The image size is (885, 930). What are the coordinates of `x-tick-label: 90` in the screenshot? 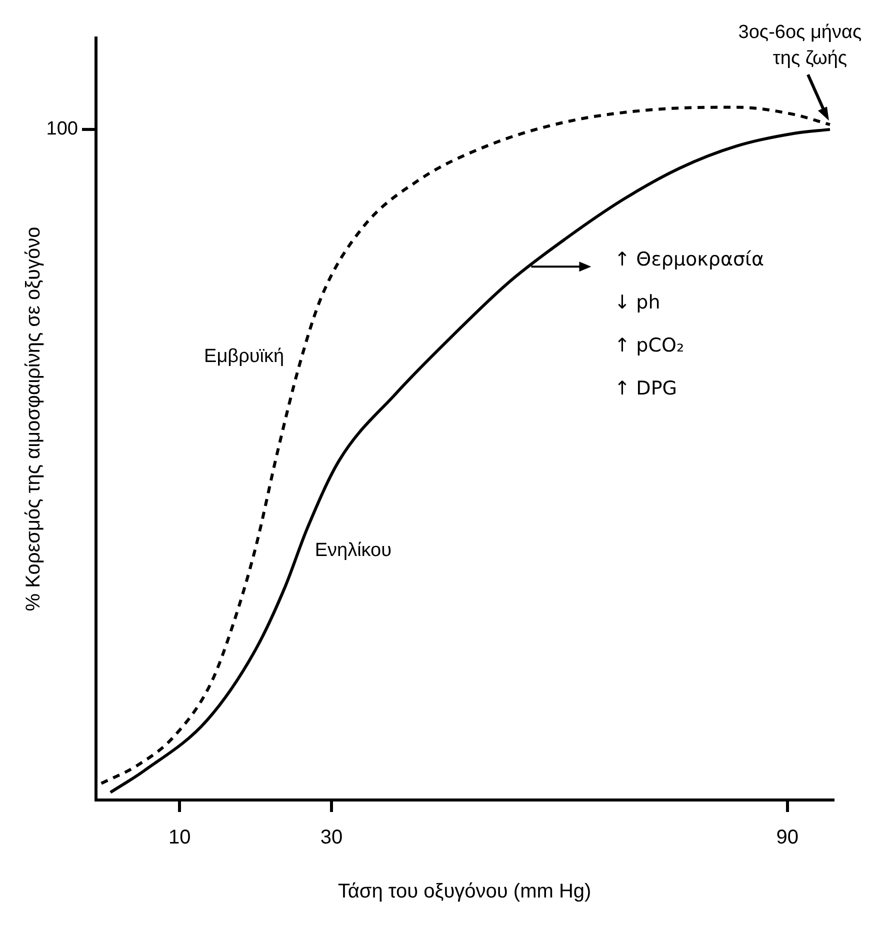 It's located at (787, 837).